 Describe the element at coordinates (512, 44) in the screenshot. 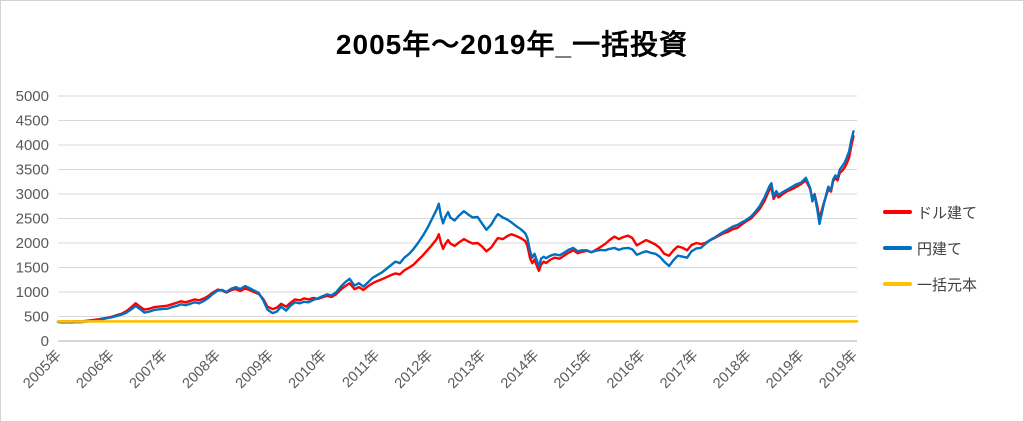

I see `chart-title: 2005年〜2019年_一括投資` at that location.